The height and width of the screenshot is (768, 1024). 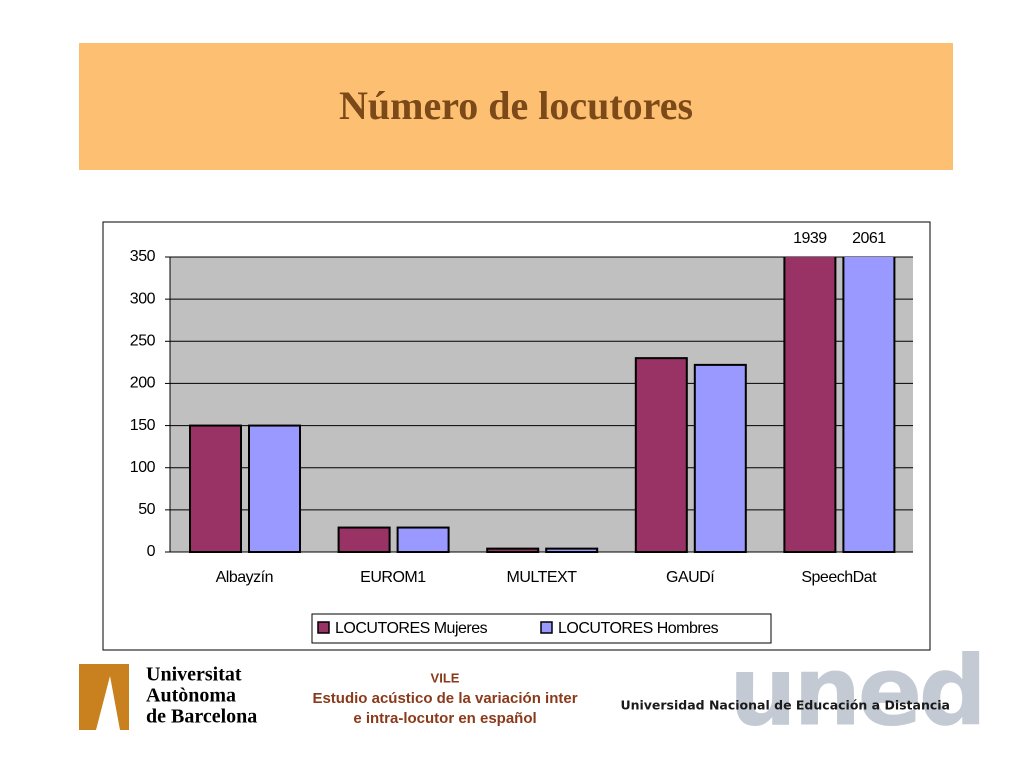 What do you see at coordinates (445, 677) in the screenshot?
I see `footer-title: VILE` at bounding box center [445, 677].